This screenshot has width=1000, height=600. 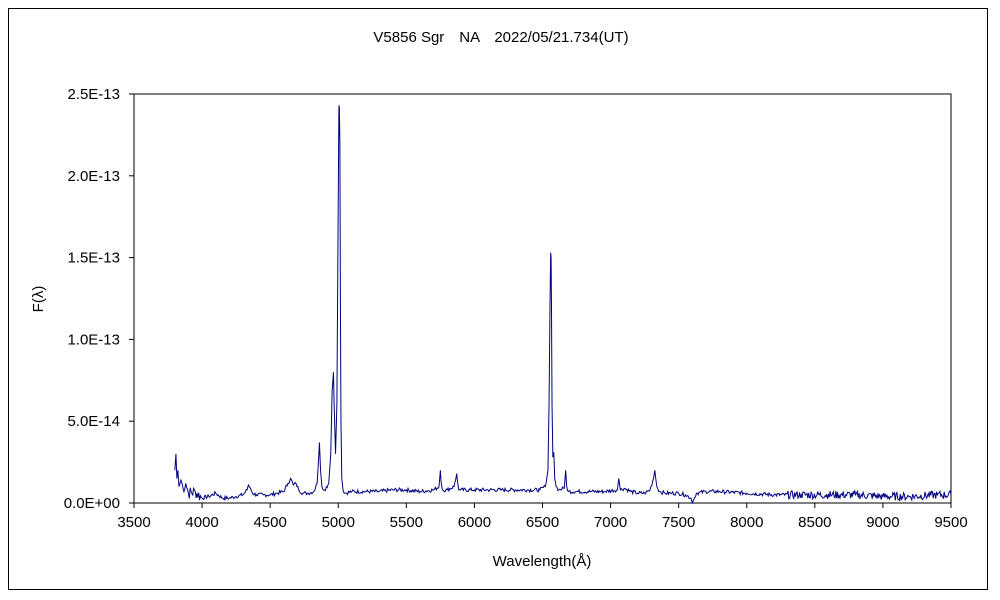 What do you see at coordinates (474, 522) in the screenshot?
I see `x-tick-label: 6000` at bounding box center [474, 522].